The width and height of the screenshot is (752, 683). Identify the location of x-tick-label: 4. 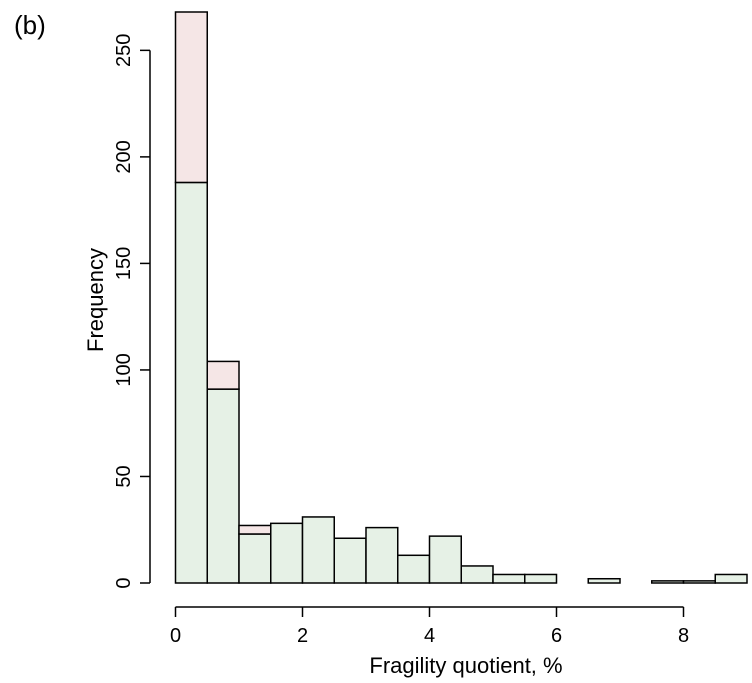
(429, 636).